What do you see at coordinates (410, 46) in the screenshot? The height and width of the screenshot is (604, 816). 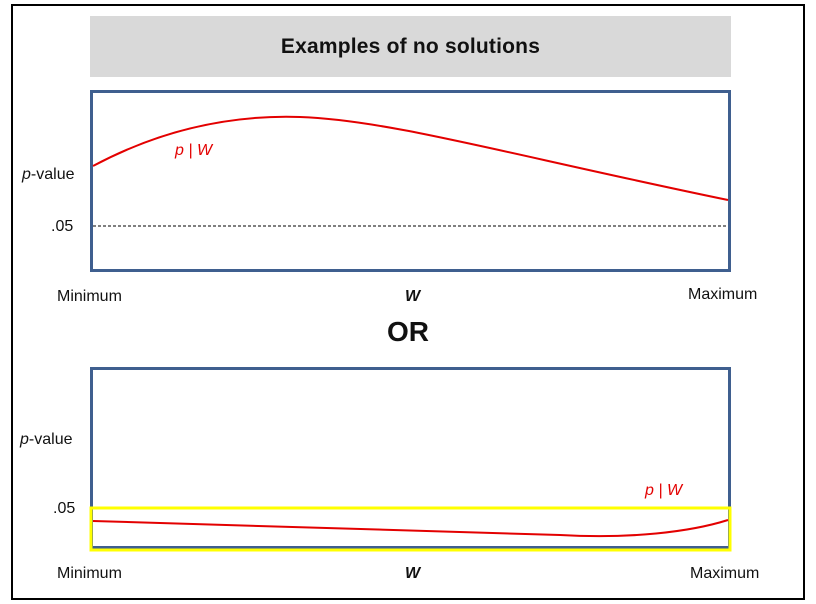 I see `figure-title: Examples of no solutions` at bounding box center [410, 46].